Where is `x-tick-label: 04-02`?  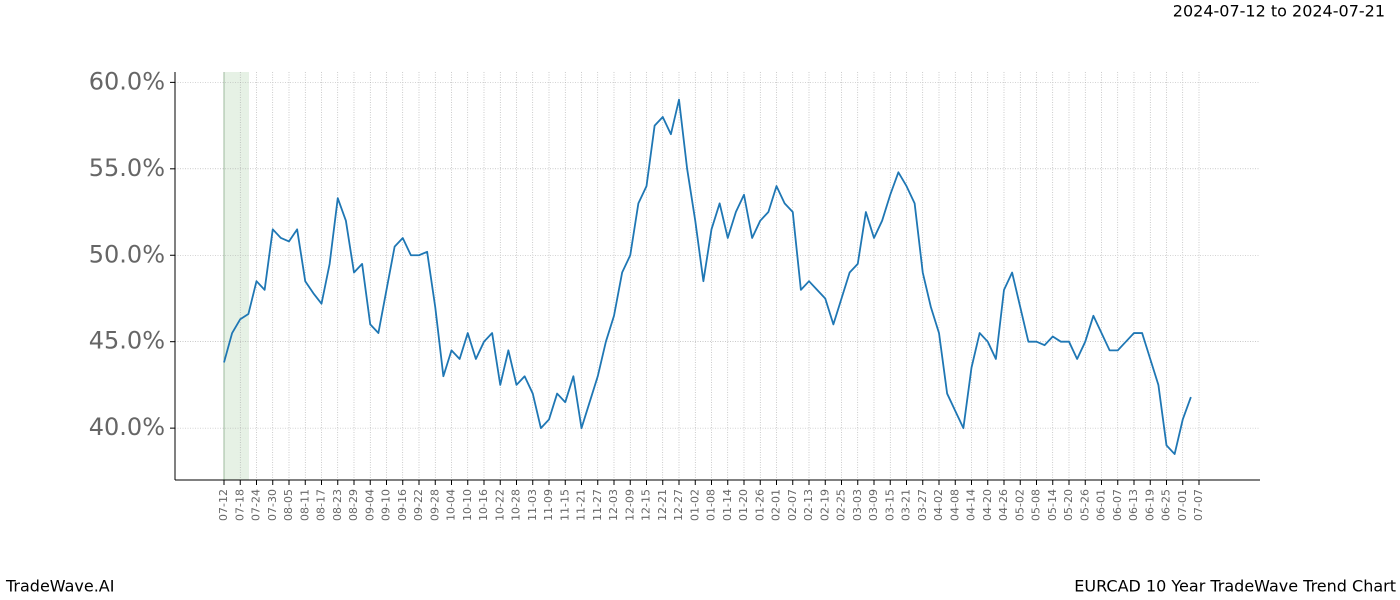
x-tick-label: 04-02 is located at coordinates (938, 505).